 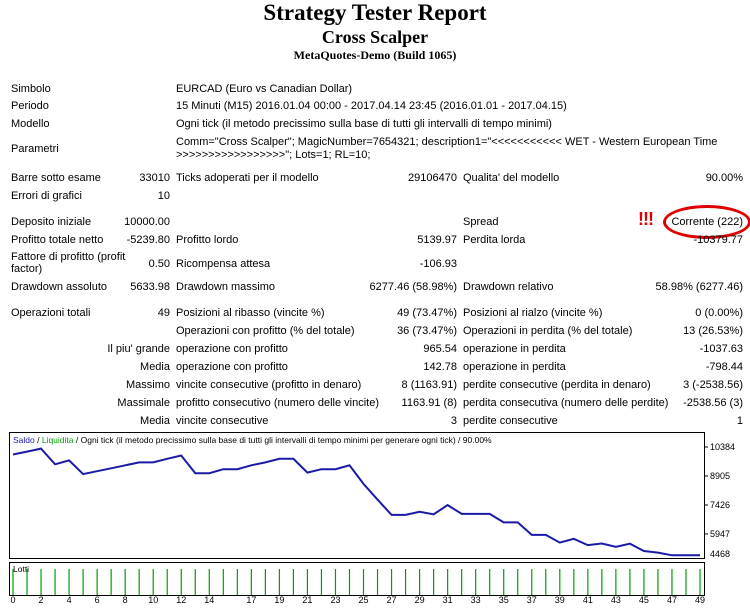 What do you see at coordinates (335, 600) in the screenshot?
I see `x-tick-label: 23` at bounding box center [335, 600].